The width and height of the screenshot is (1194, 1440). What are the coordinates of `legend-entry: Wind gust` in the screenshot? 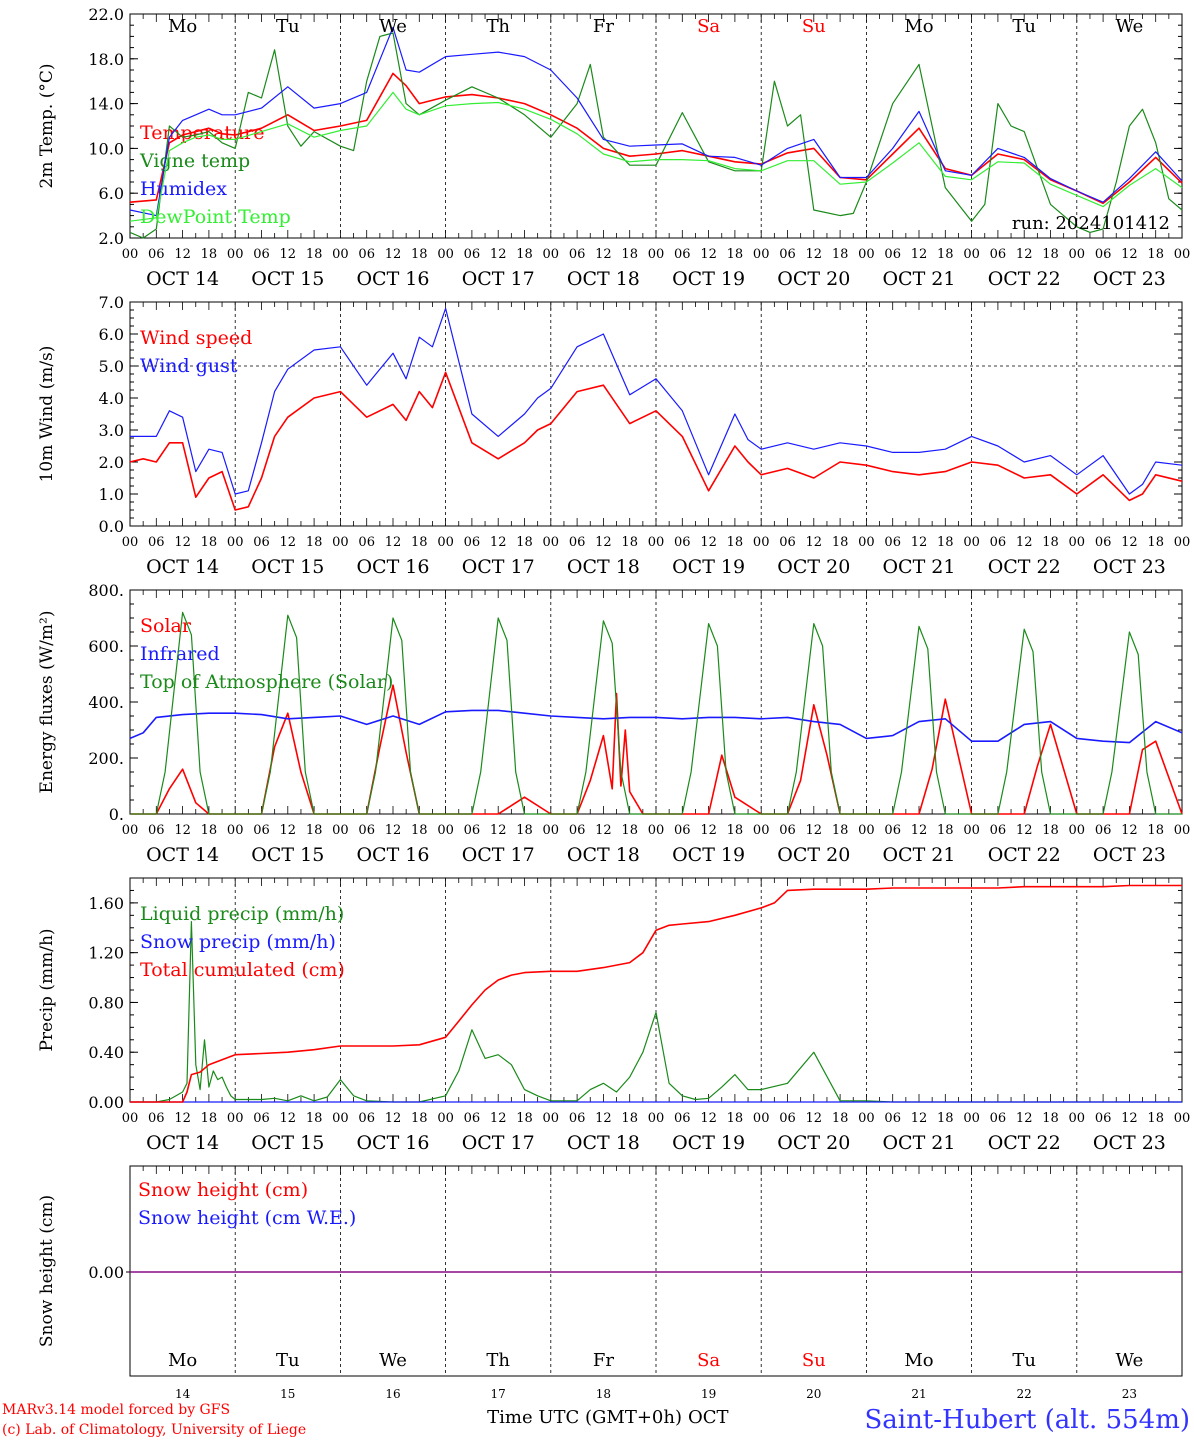 It's located at (189, 366).